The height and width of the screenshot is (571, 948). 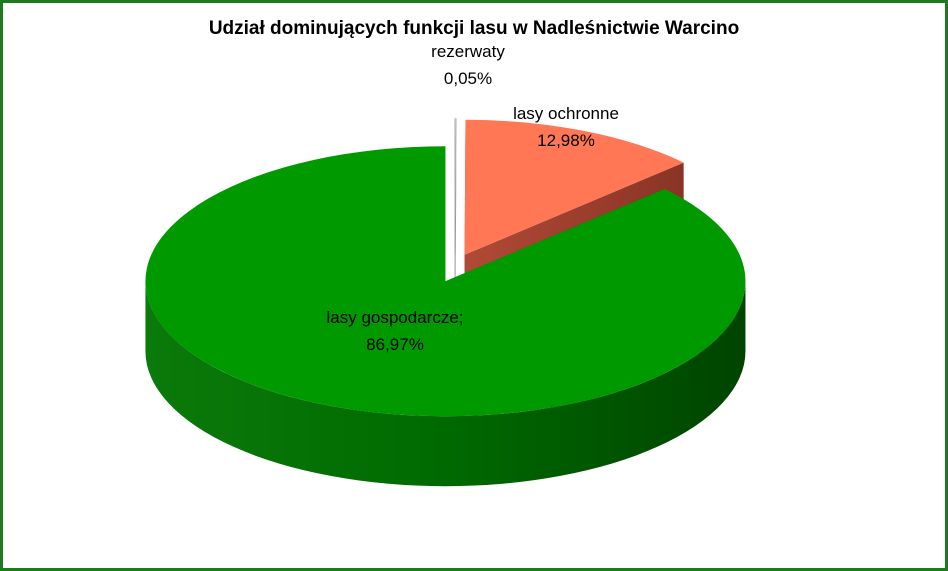 What do you see at coordinates (468, 51) in the screenshot?
I see `category-label: rezerwaty` at bounding box center [468, 51].